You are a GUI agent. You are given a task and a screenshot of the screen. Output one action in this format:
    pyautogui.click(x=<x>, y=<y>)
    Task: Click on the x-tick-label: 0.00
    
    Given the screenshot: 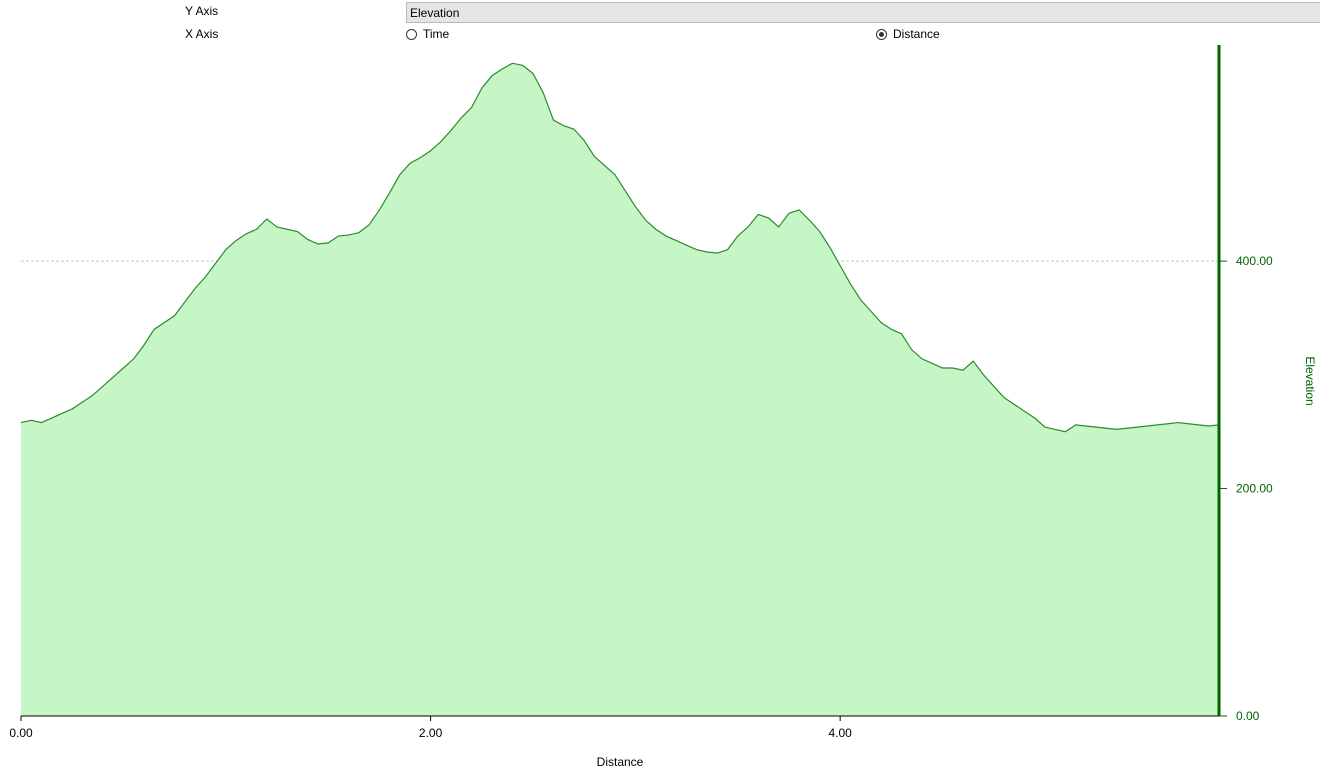 What is the action you would take?
    pyautogui.click(x=21, y=733)
    